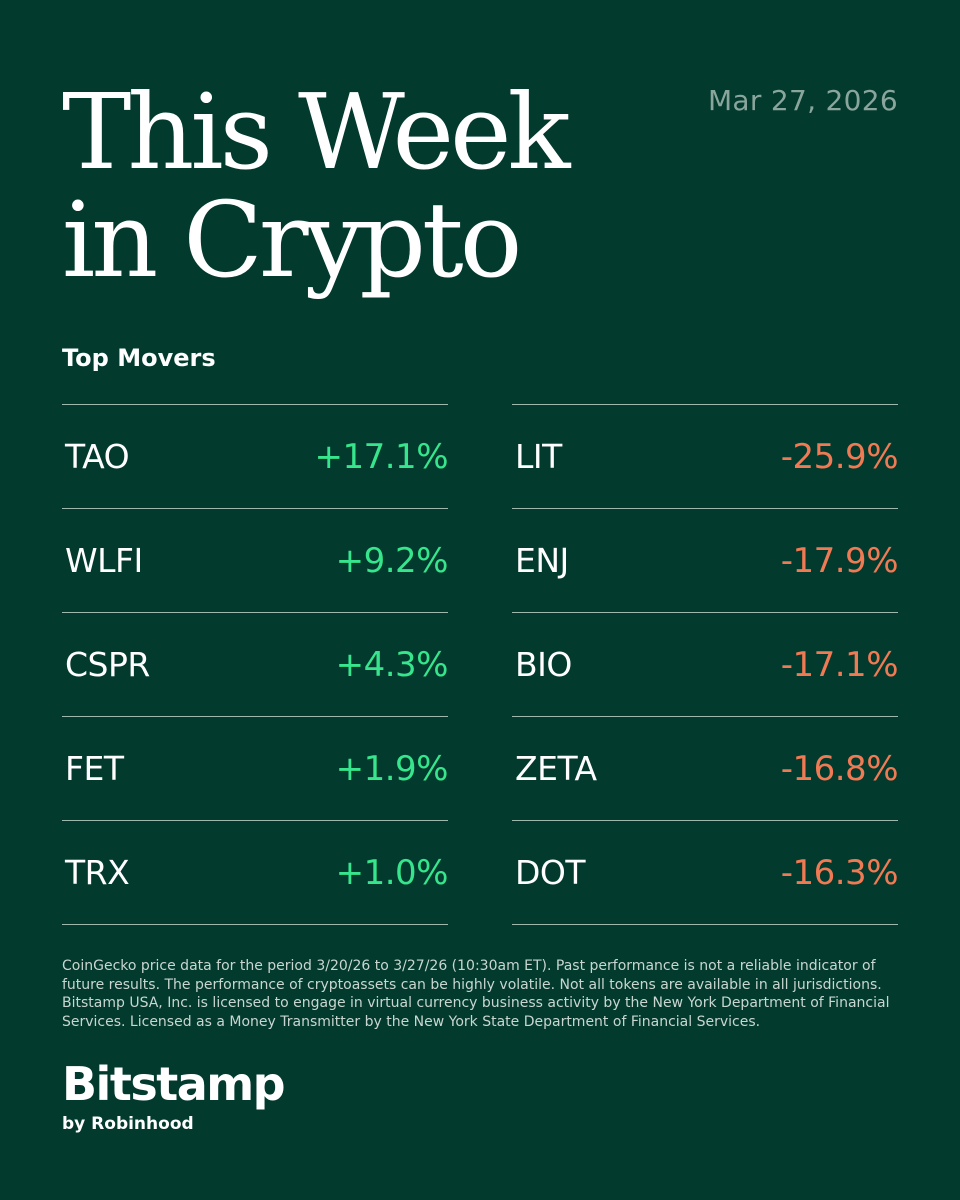  What do you see at coordinates (392, 664) in the screenshot?
I see `price-change-positive: +4.3%` at bounding box center [392, 664].